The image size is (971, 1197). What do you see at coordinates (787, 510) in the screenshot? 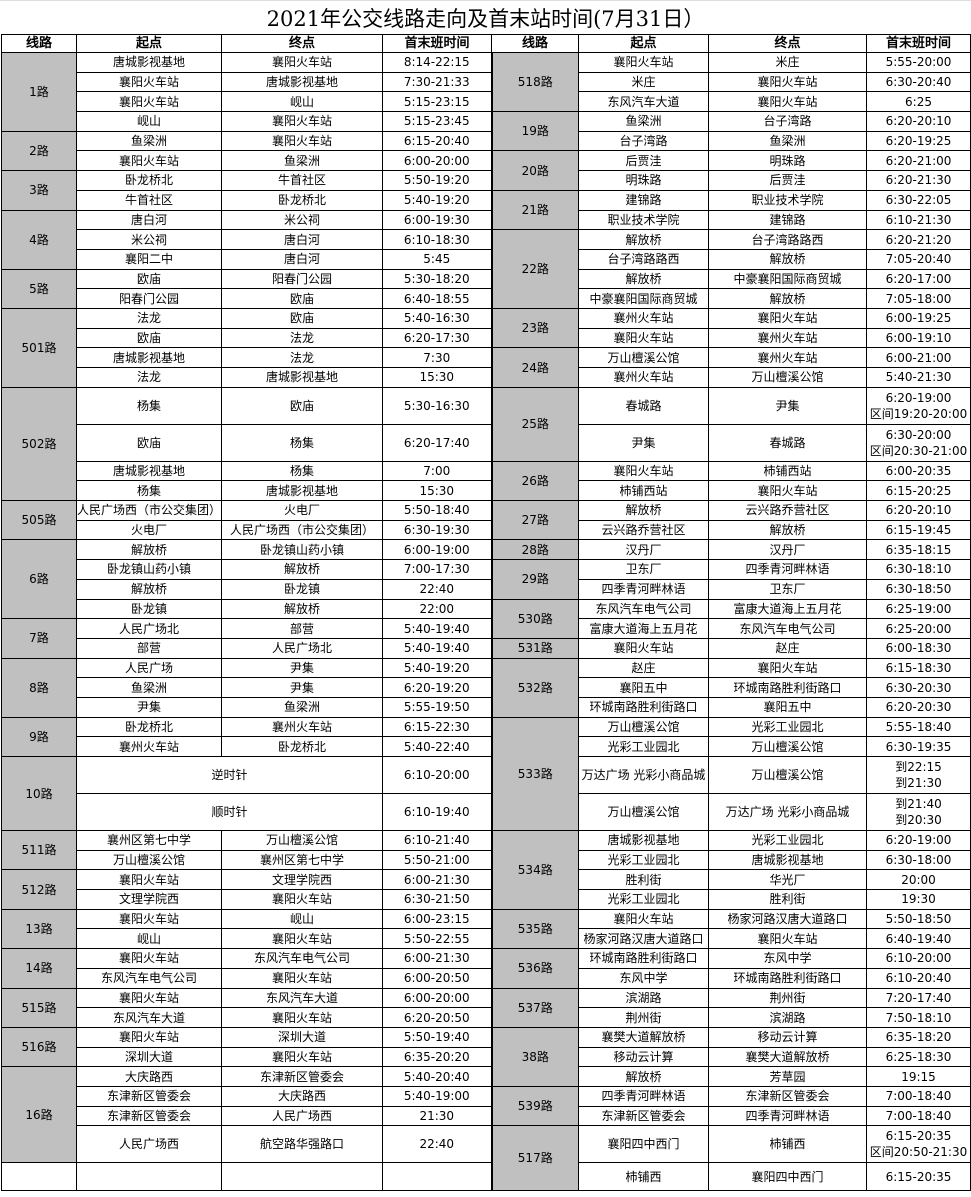
I see `end-stop: 云兴路乔营社区` at bounding box center [787, 510].